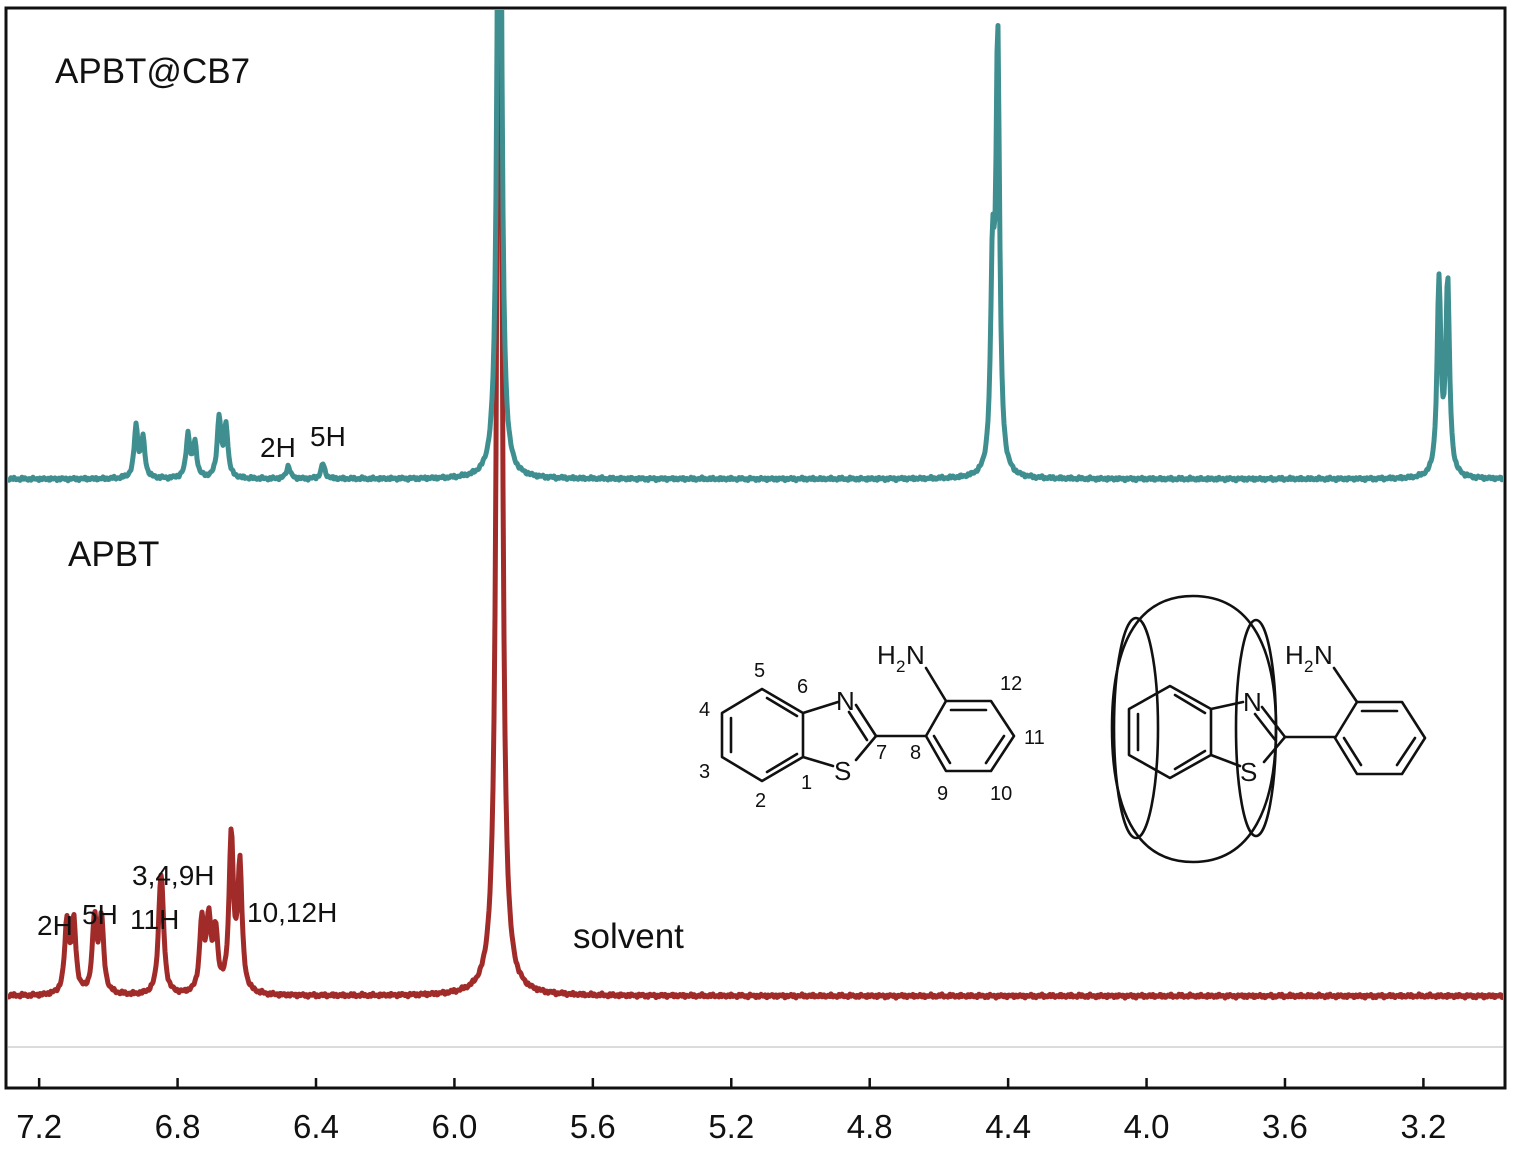  Describe the element at coordinates (39, 1126) in the screenshot. I see `x-tick-label: 7.2` at that location.